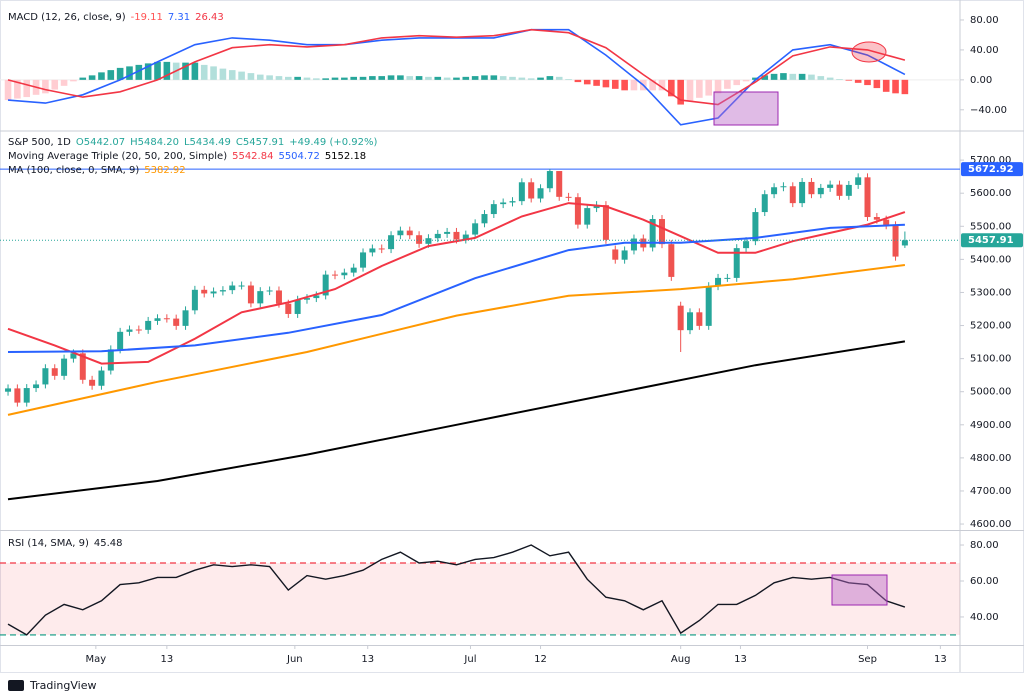 The width and height of the screenshot is (1024, 698). What do you see at coordinates (253, 156) in the screenshot?
I see `legend-value: 5542.84` at bounding box center [253, 156].